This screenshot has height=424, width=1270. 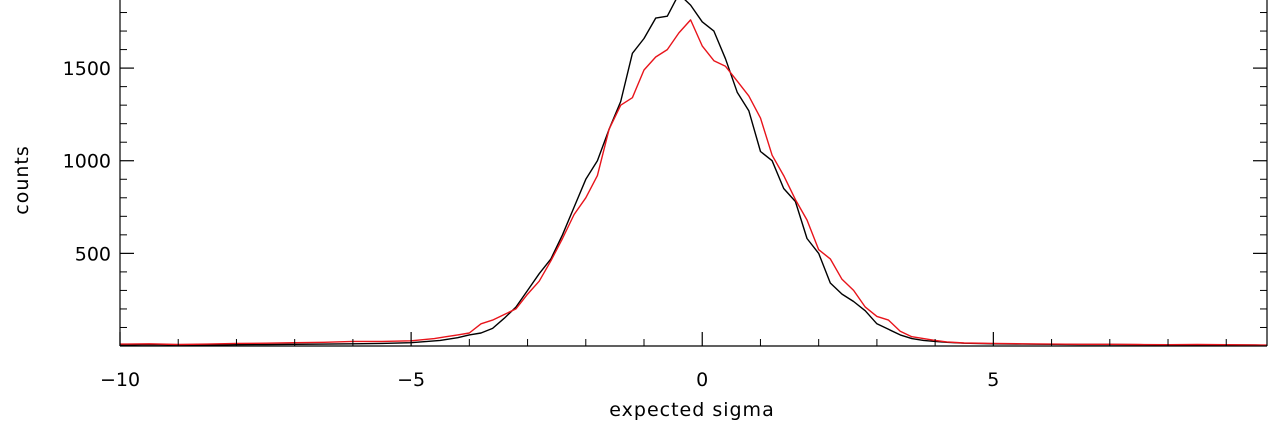 I want to click on x-tick-label: 0, so click(x=702, y=380).